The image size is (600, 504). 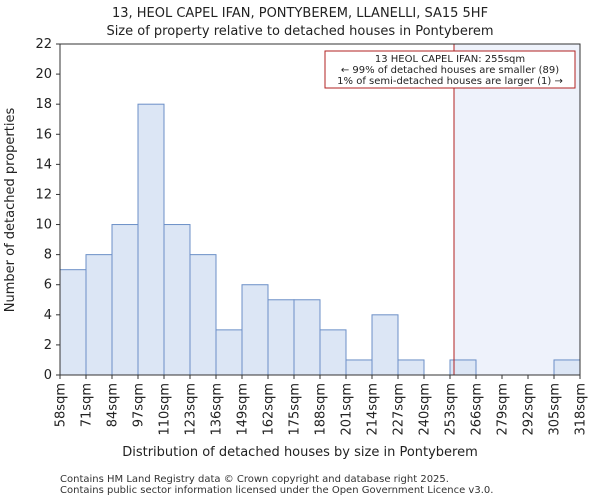 I want to click on x-tick-label: 266sqm, so click(x=477, y=409).